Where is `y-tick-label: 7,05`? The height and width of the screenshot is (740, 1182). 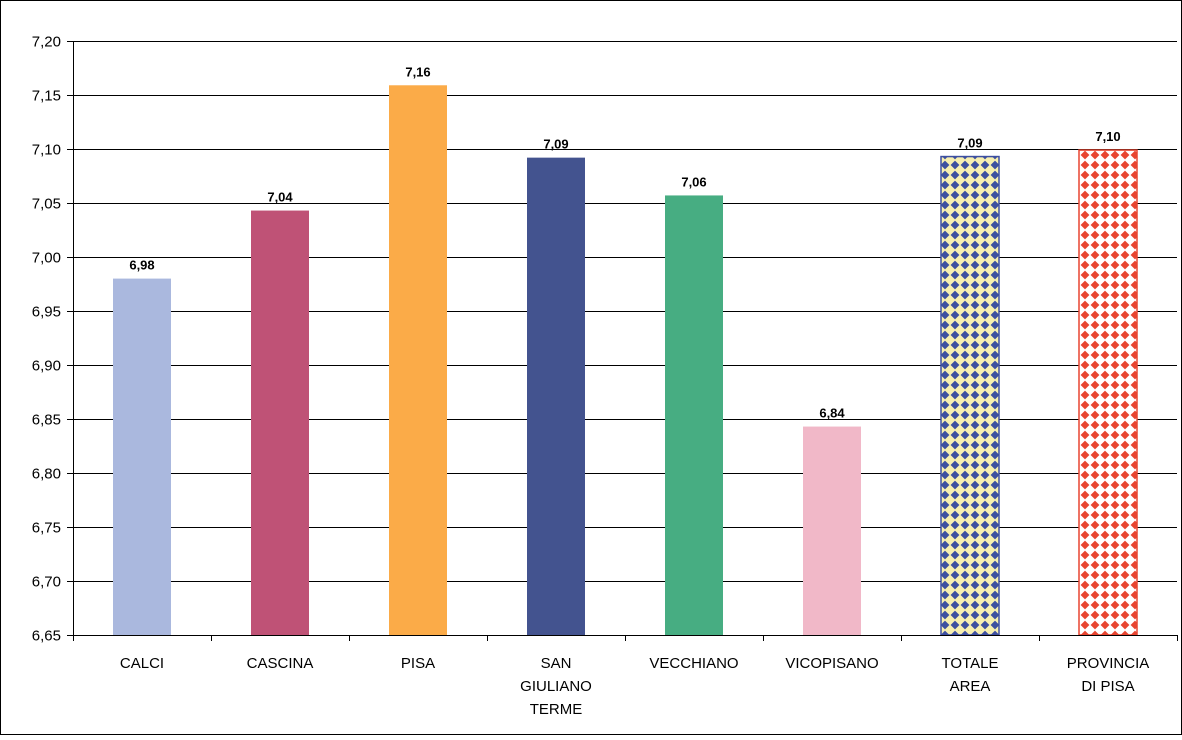 y-tick-label: 7,05 is located at coordinates (46, 204).